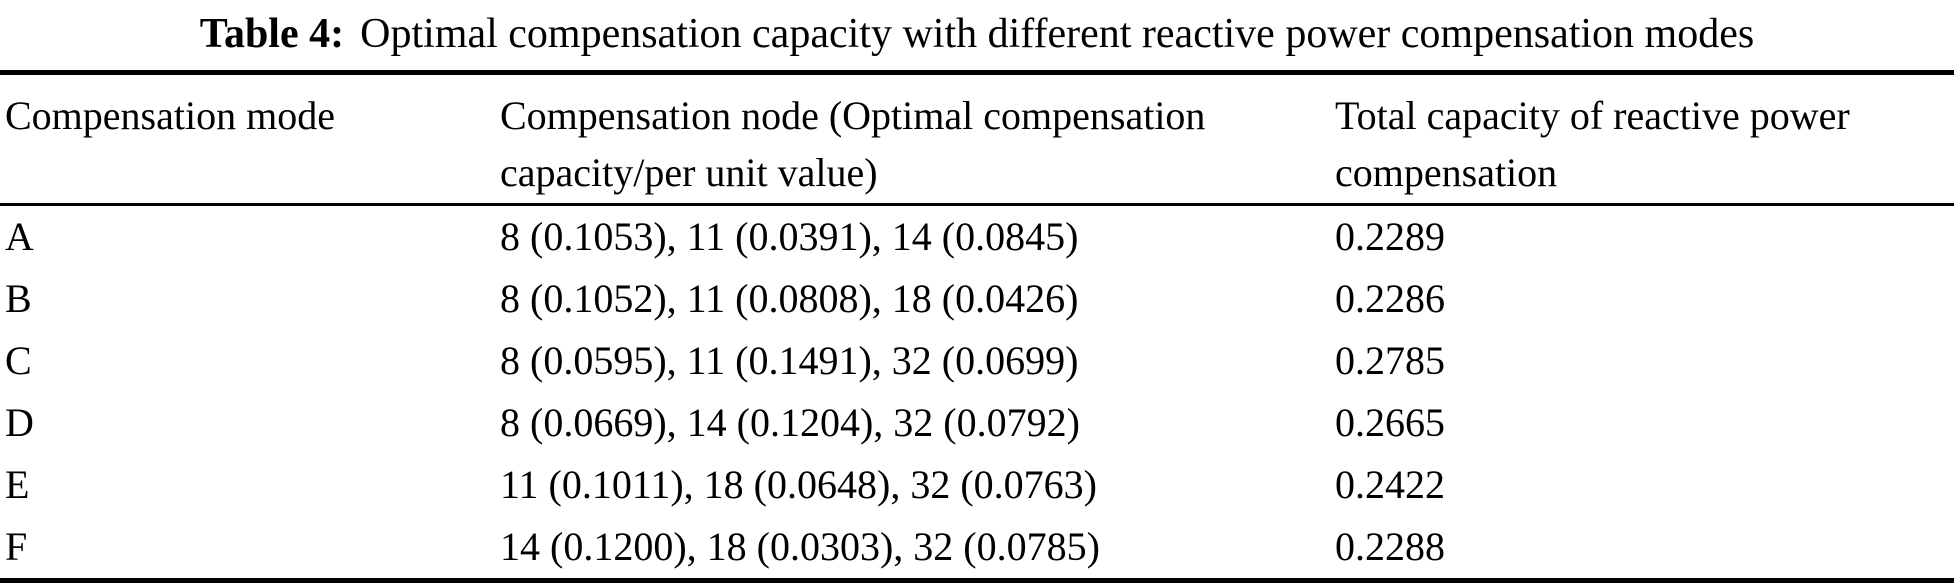 This screenshot has width=1954, height=587. I want to click on nodes-cell: 14 (0.1200), 18 (0.0303), 32 (0.0785), so click(800, 546).